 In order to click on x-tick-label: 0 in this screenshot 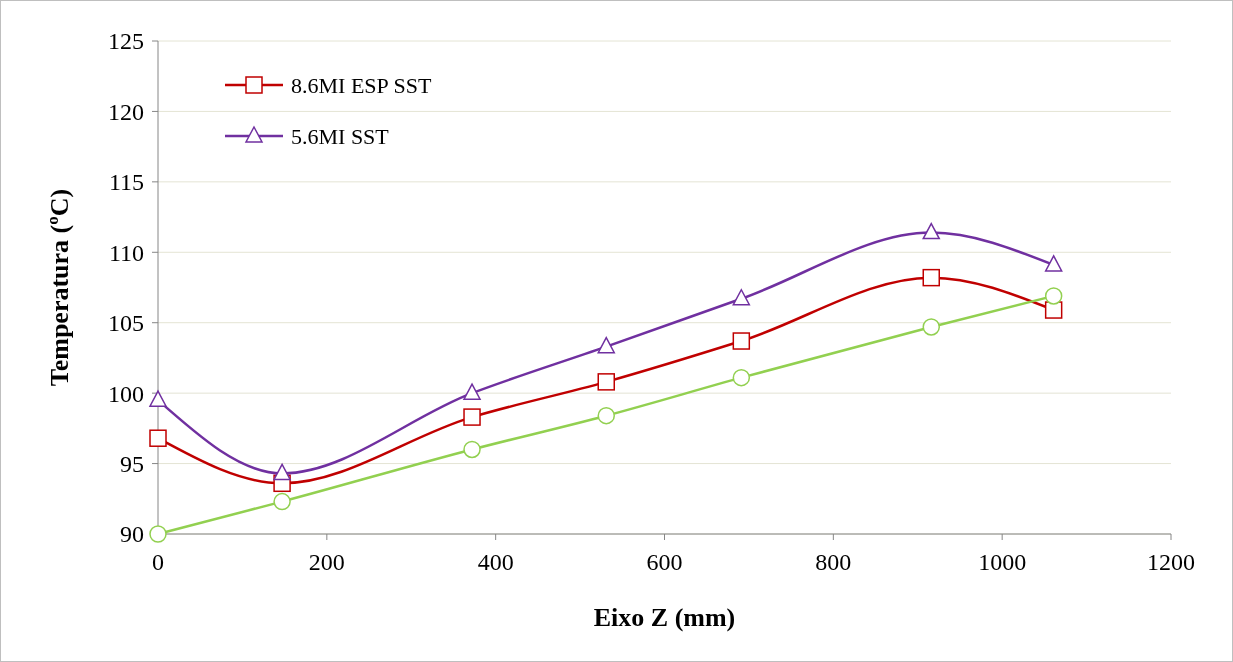, I will do `click(158, 562)`.